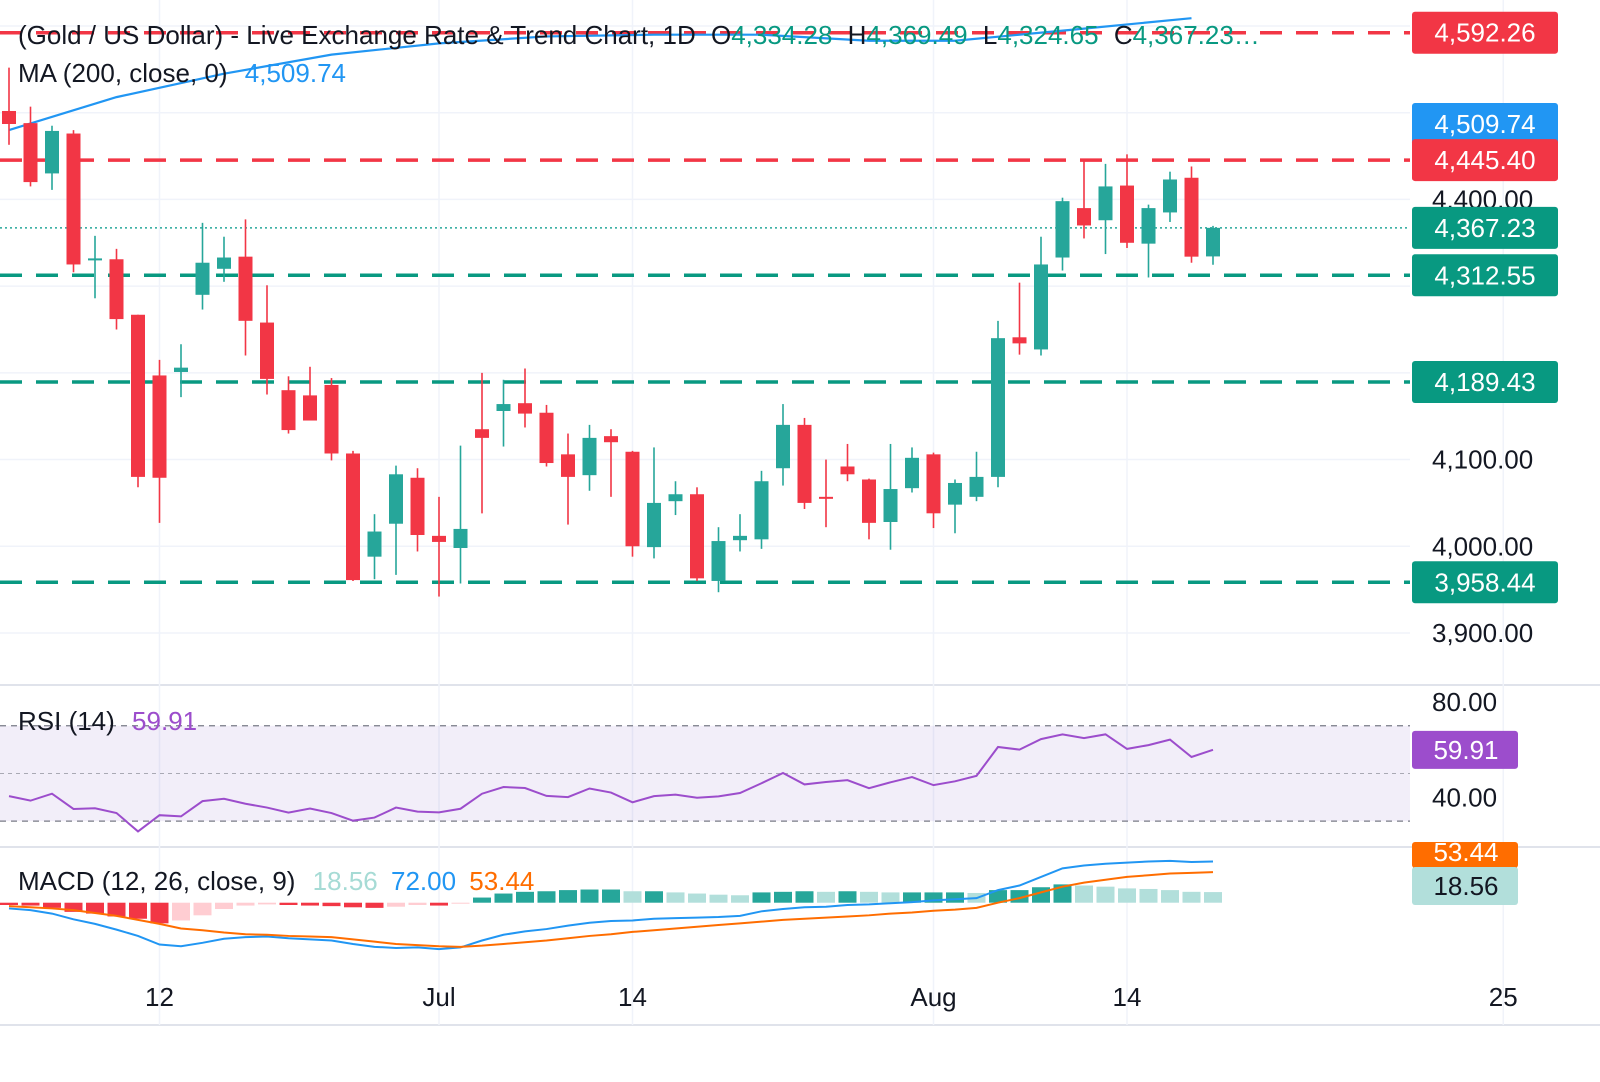 The width and height of the screenshot is (1600, 1082). I want to click on macd-line, so click(611, 905).